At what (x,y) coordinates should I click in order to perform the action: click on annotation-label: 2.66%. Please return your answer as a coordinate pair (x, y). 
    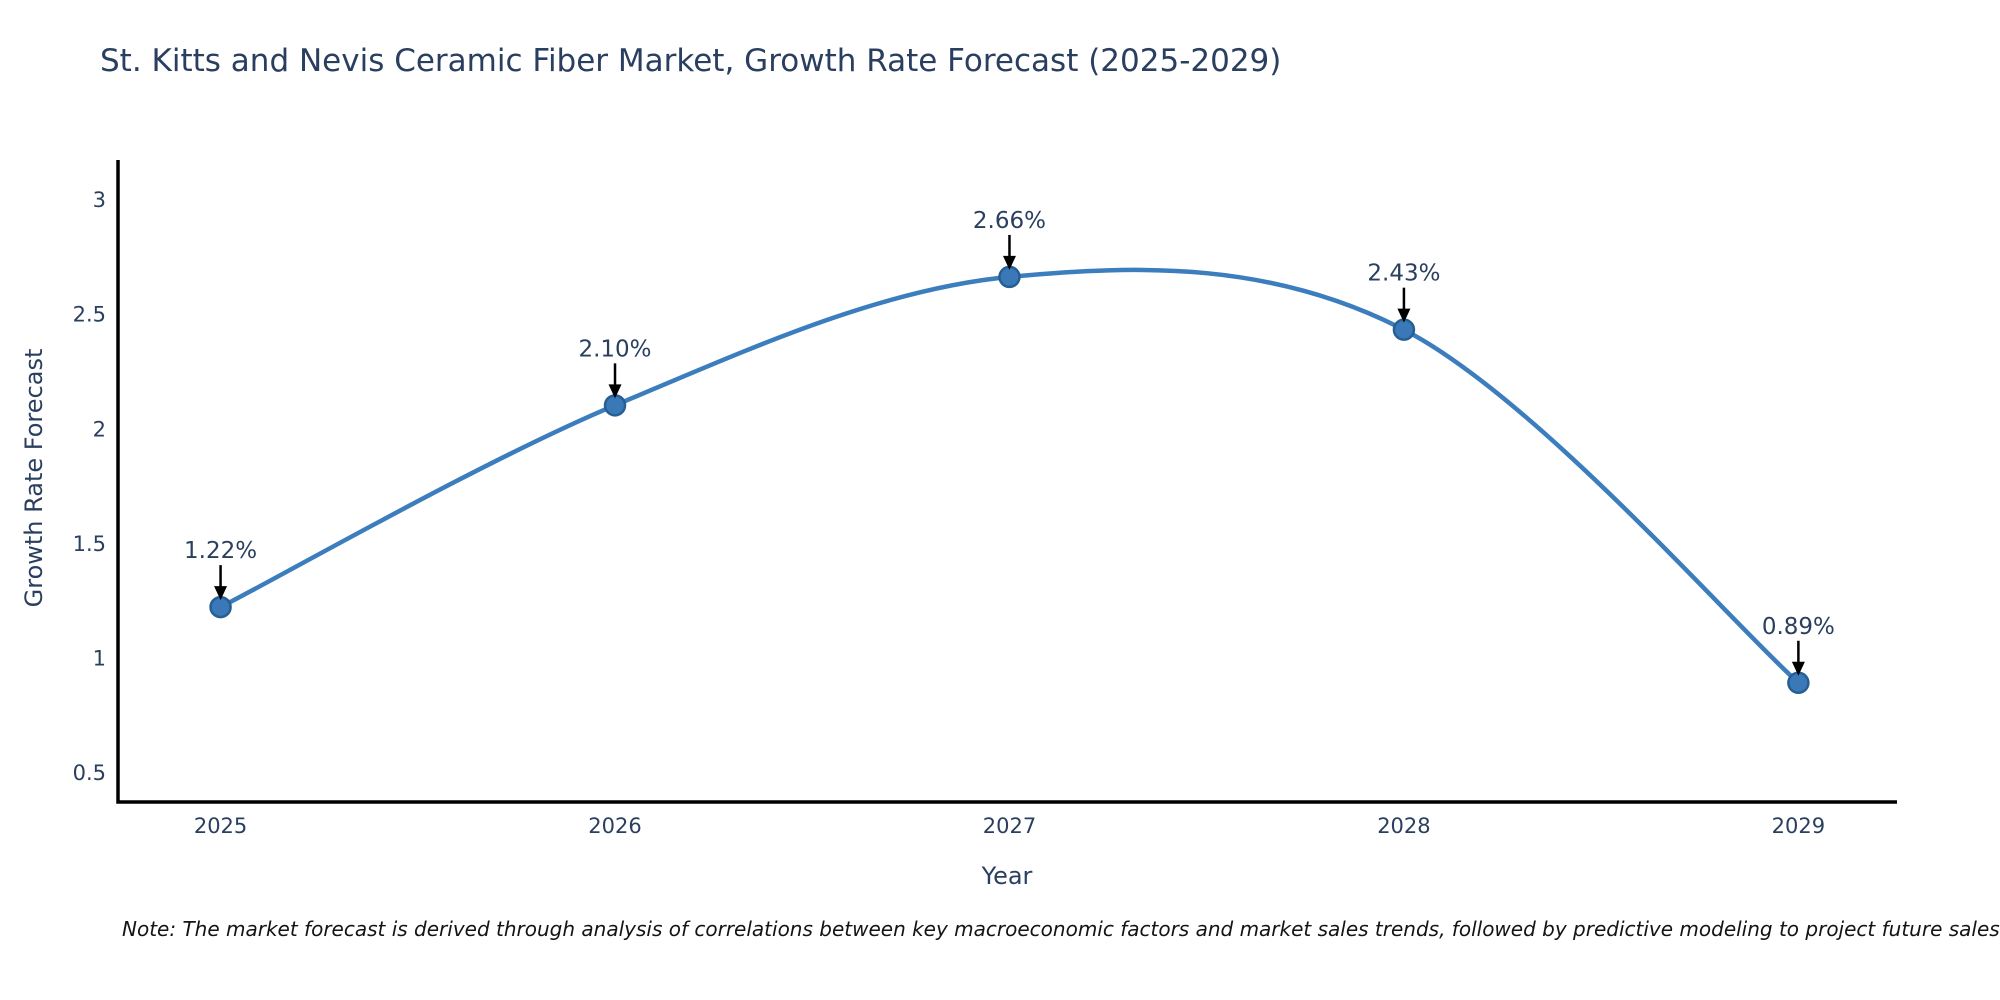
    Looking at the image, I should click on (1009, 221).